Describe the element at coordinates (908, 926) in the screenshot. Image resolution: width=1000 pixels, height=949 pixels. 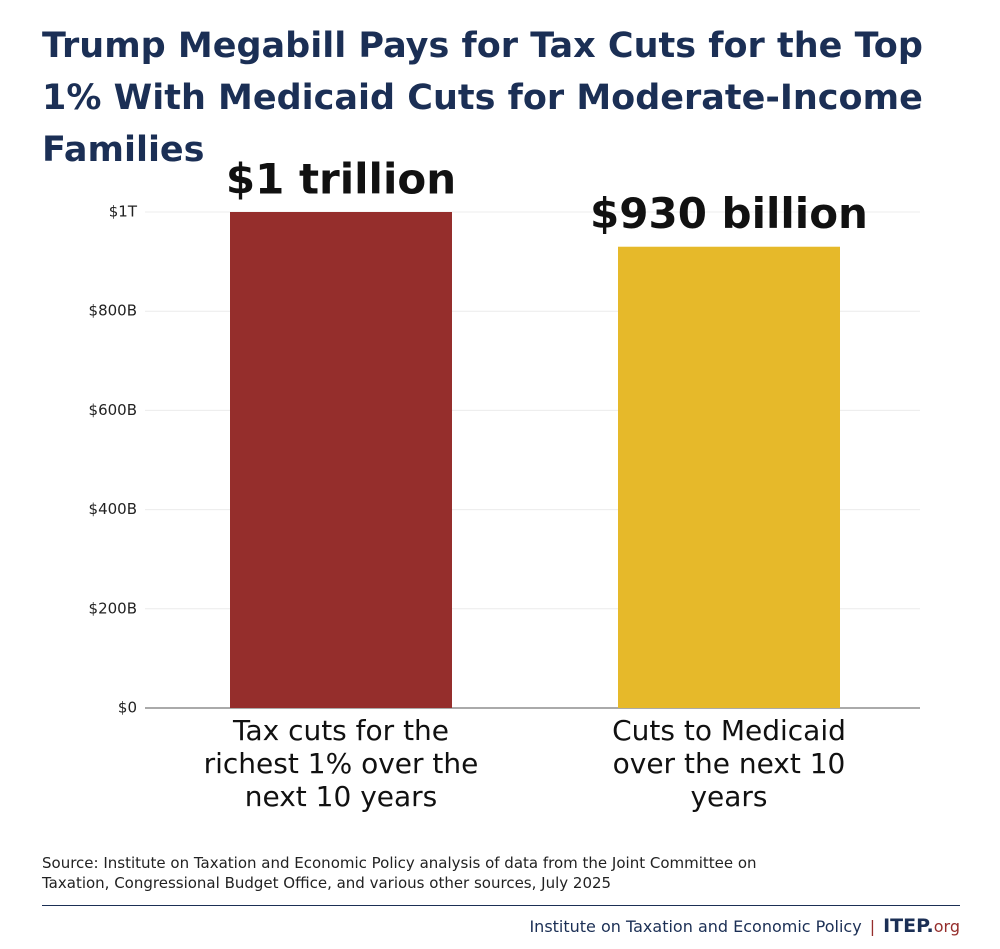
I see `logo-main: ITEP.` at that location.